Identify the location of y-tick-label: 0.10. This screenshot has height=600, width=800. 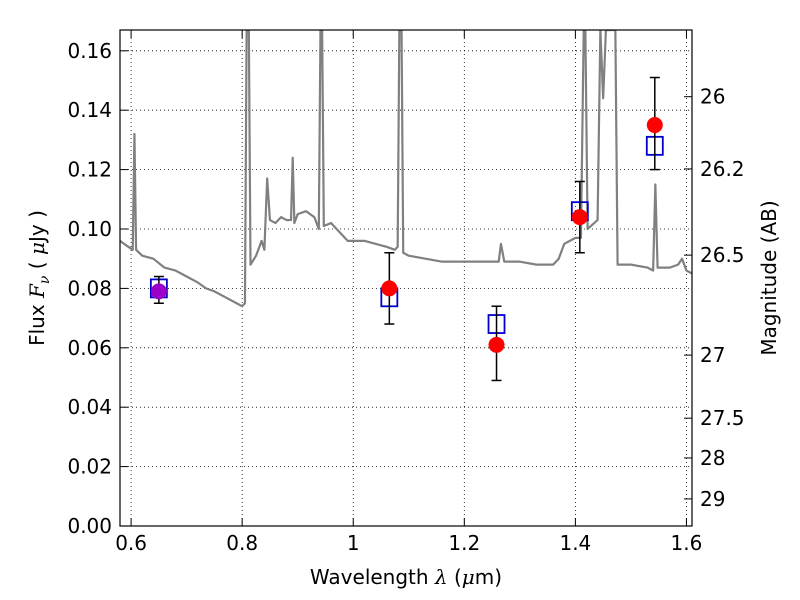
(89, 229).